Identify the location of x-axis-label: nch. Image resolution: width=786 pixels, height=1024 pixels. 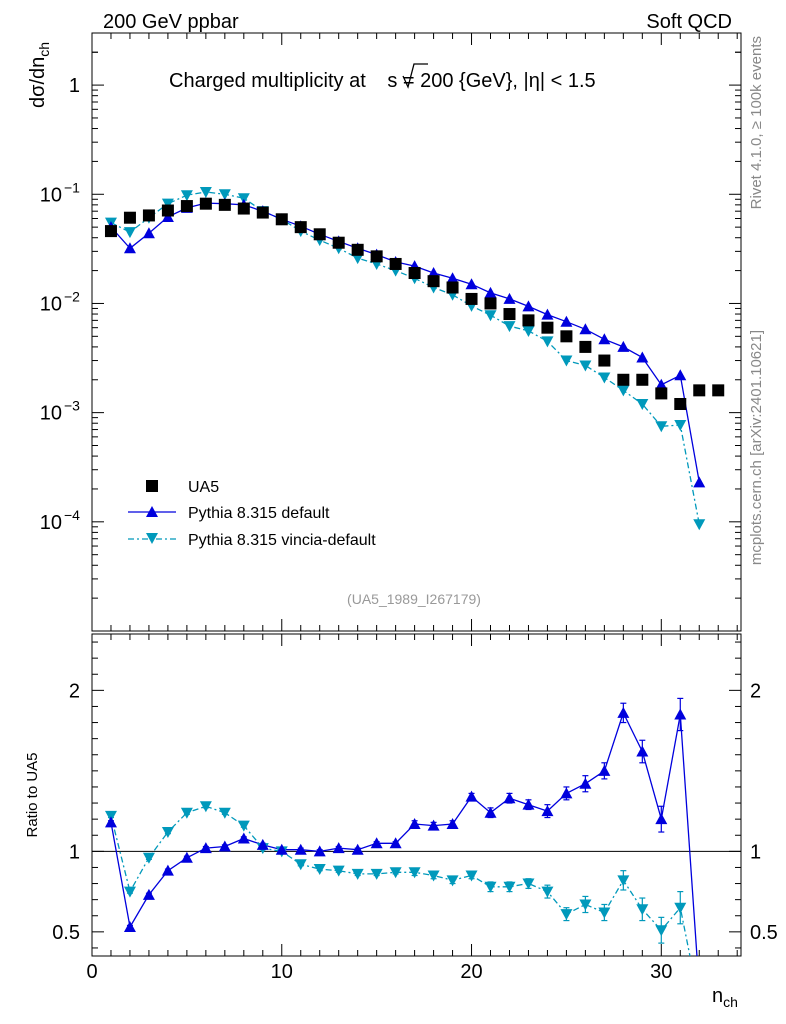
(725, 997).